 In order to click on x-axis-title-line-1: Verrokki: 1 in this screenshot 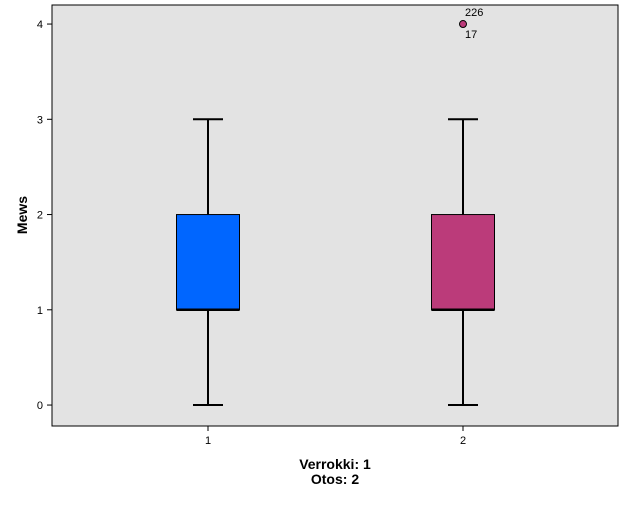, I will do `click(335, 464)`.